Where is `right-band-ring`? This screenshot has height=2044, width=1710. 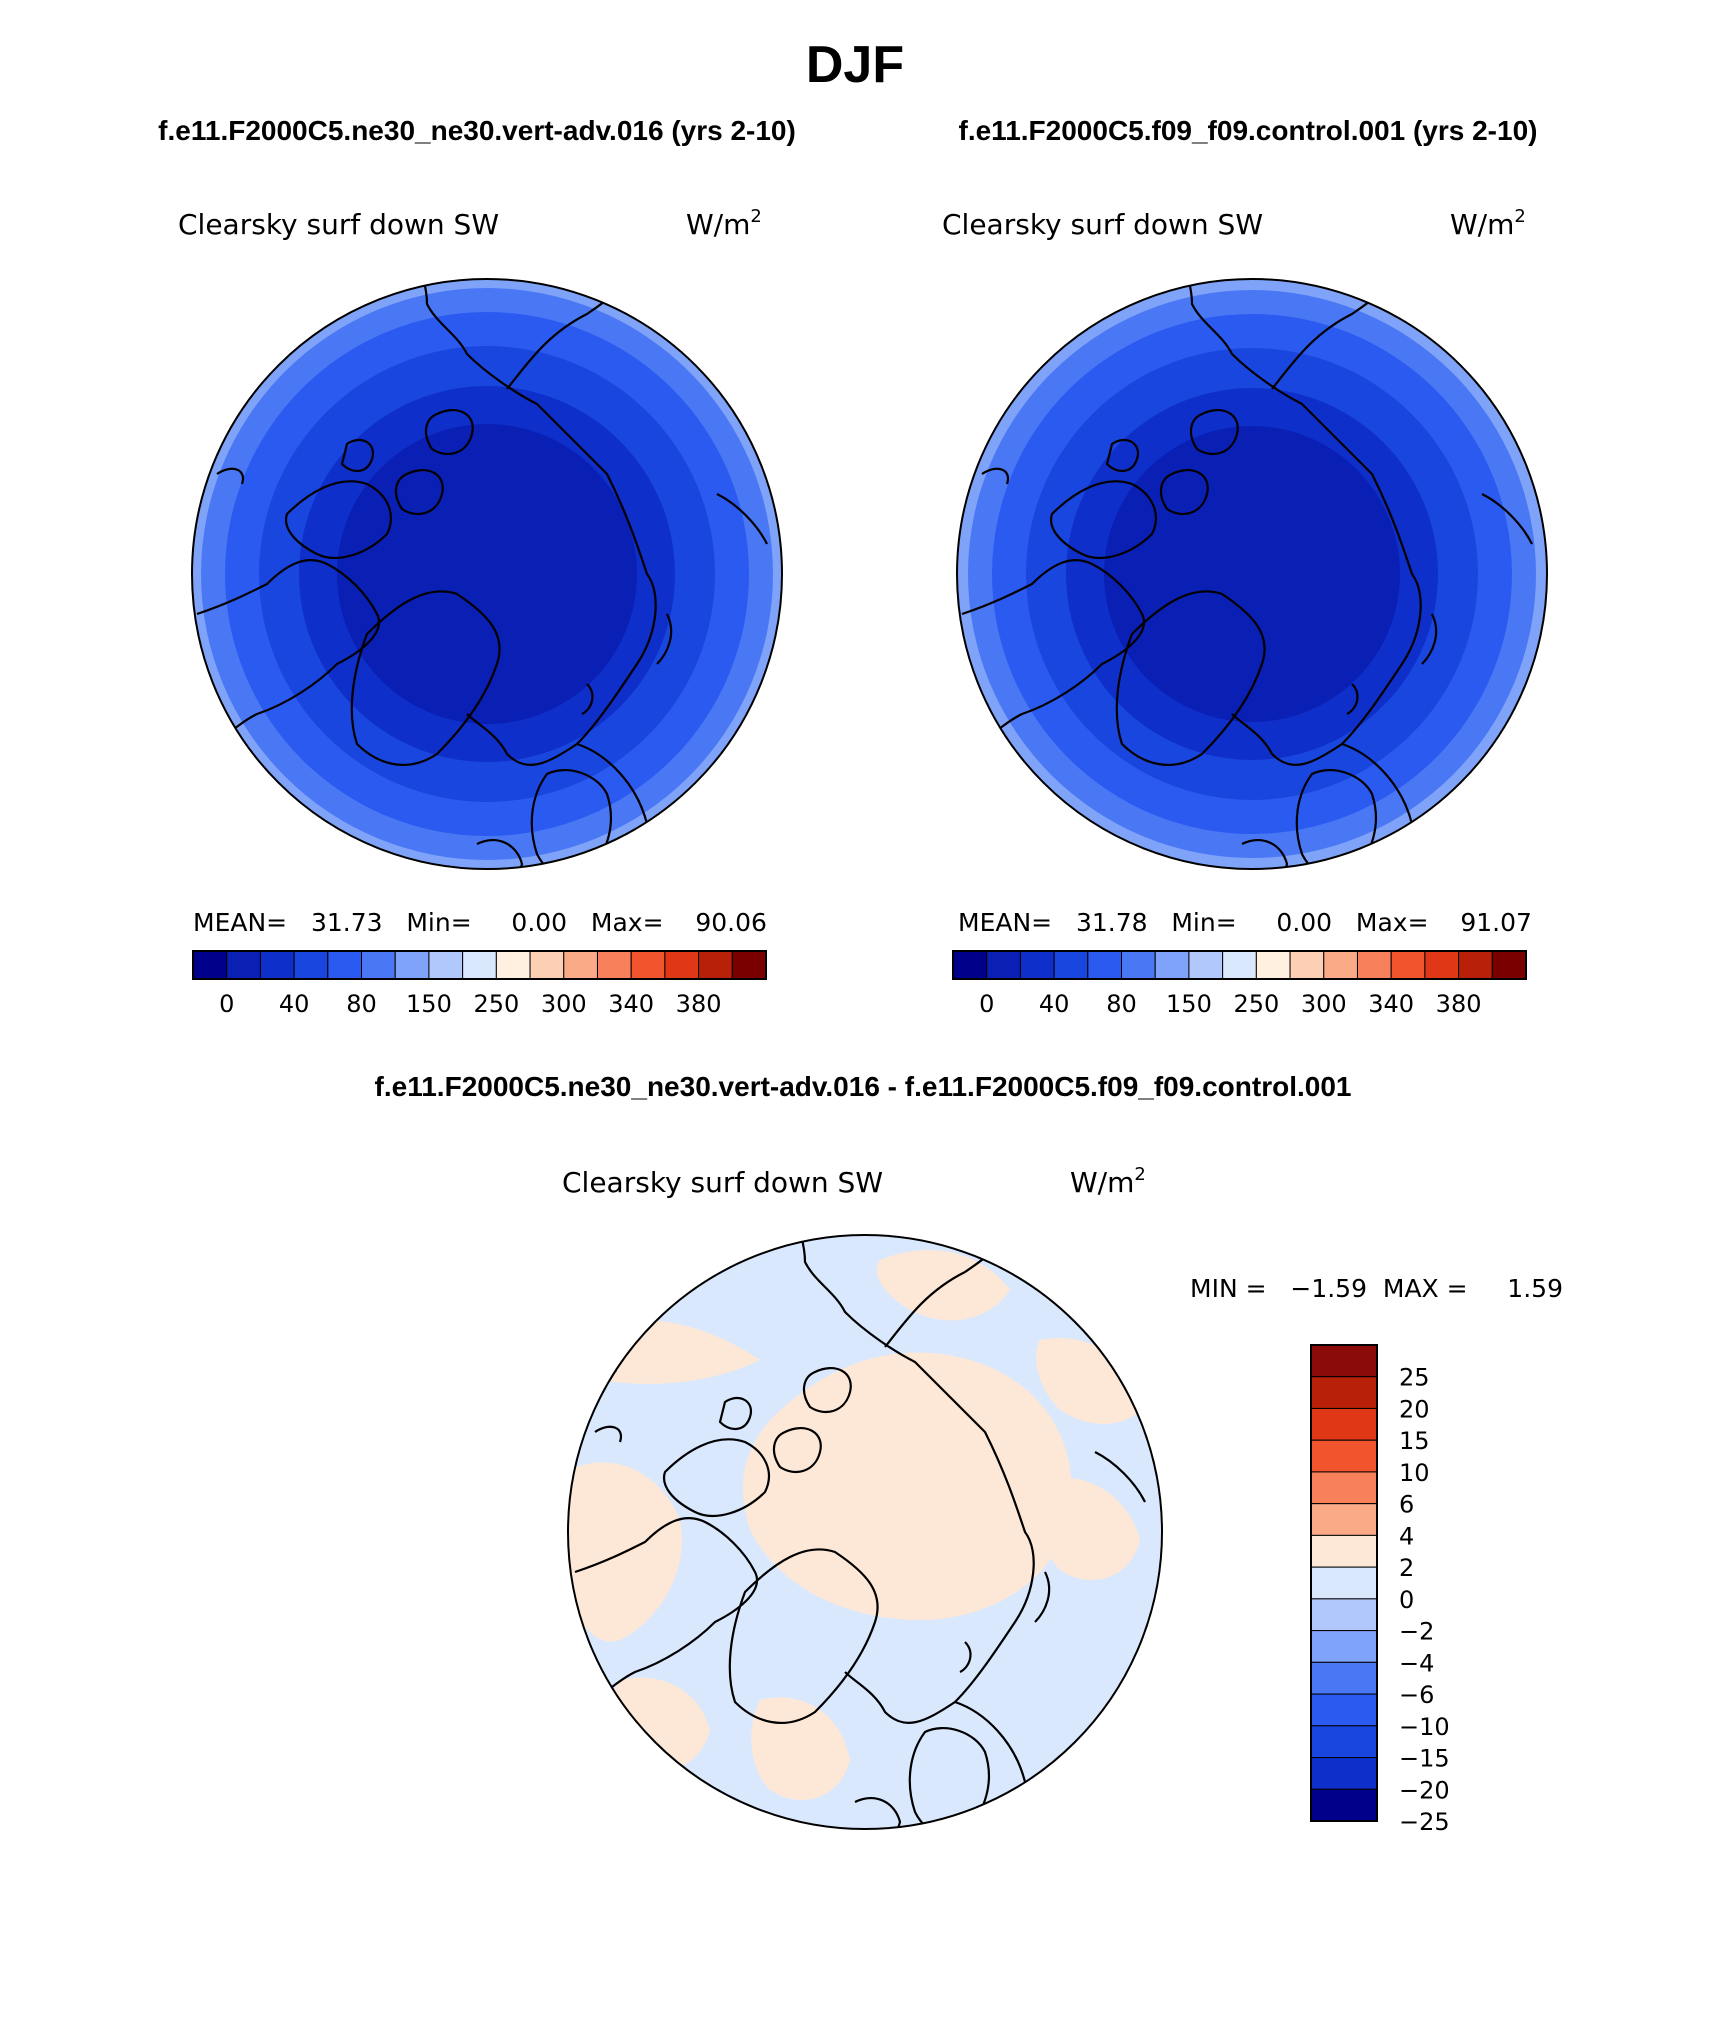 right-band-ring is located at coordinates (1252, 574).